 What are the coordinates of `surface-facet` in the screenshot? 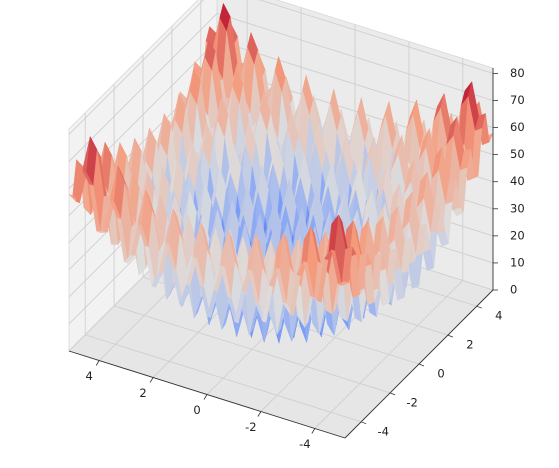 It's located at (343, 283).